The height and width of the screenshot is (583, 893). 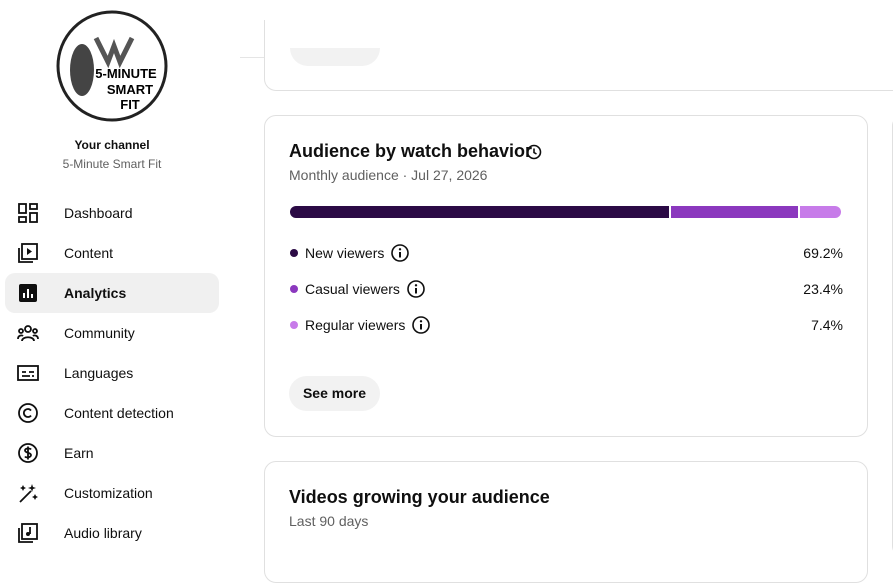 I want to click on value-label: 7.4%, so click(x=827, y=325).